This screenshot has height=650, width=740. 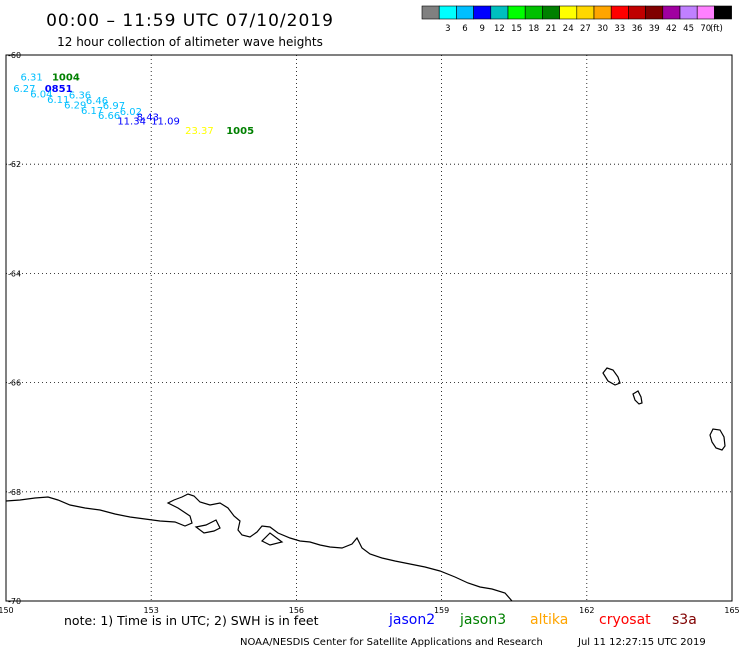 What do you see at coordinates (731, 610) in the screenshot?
I see `longitude-label: 165` at bounding box center [731, 610].